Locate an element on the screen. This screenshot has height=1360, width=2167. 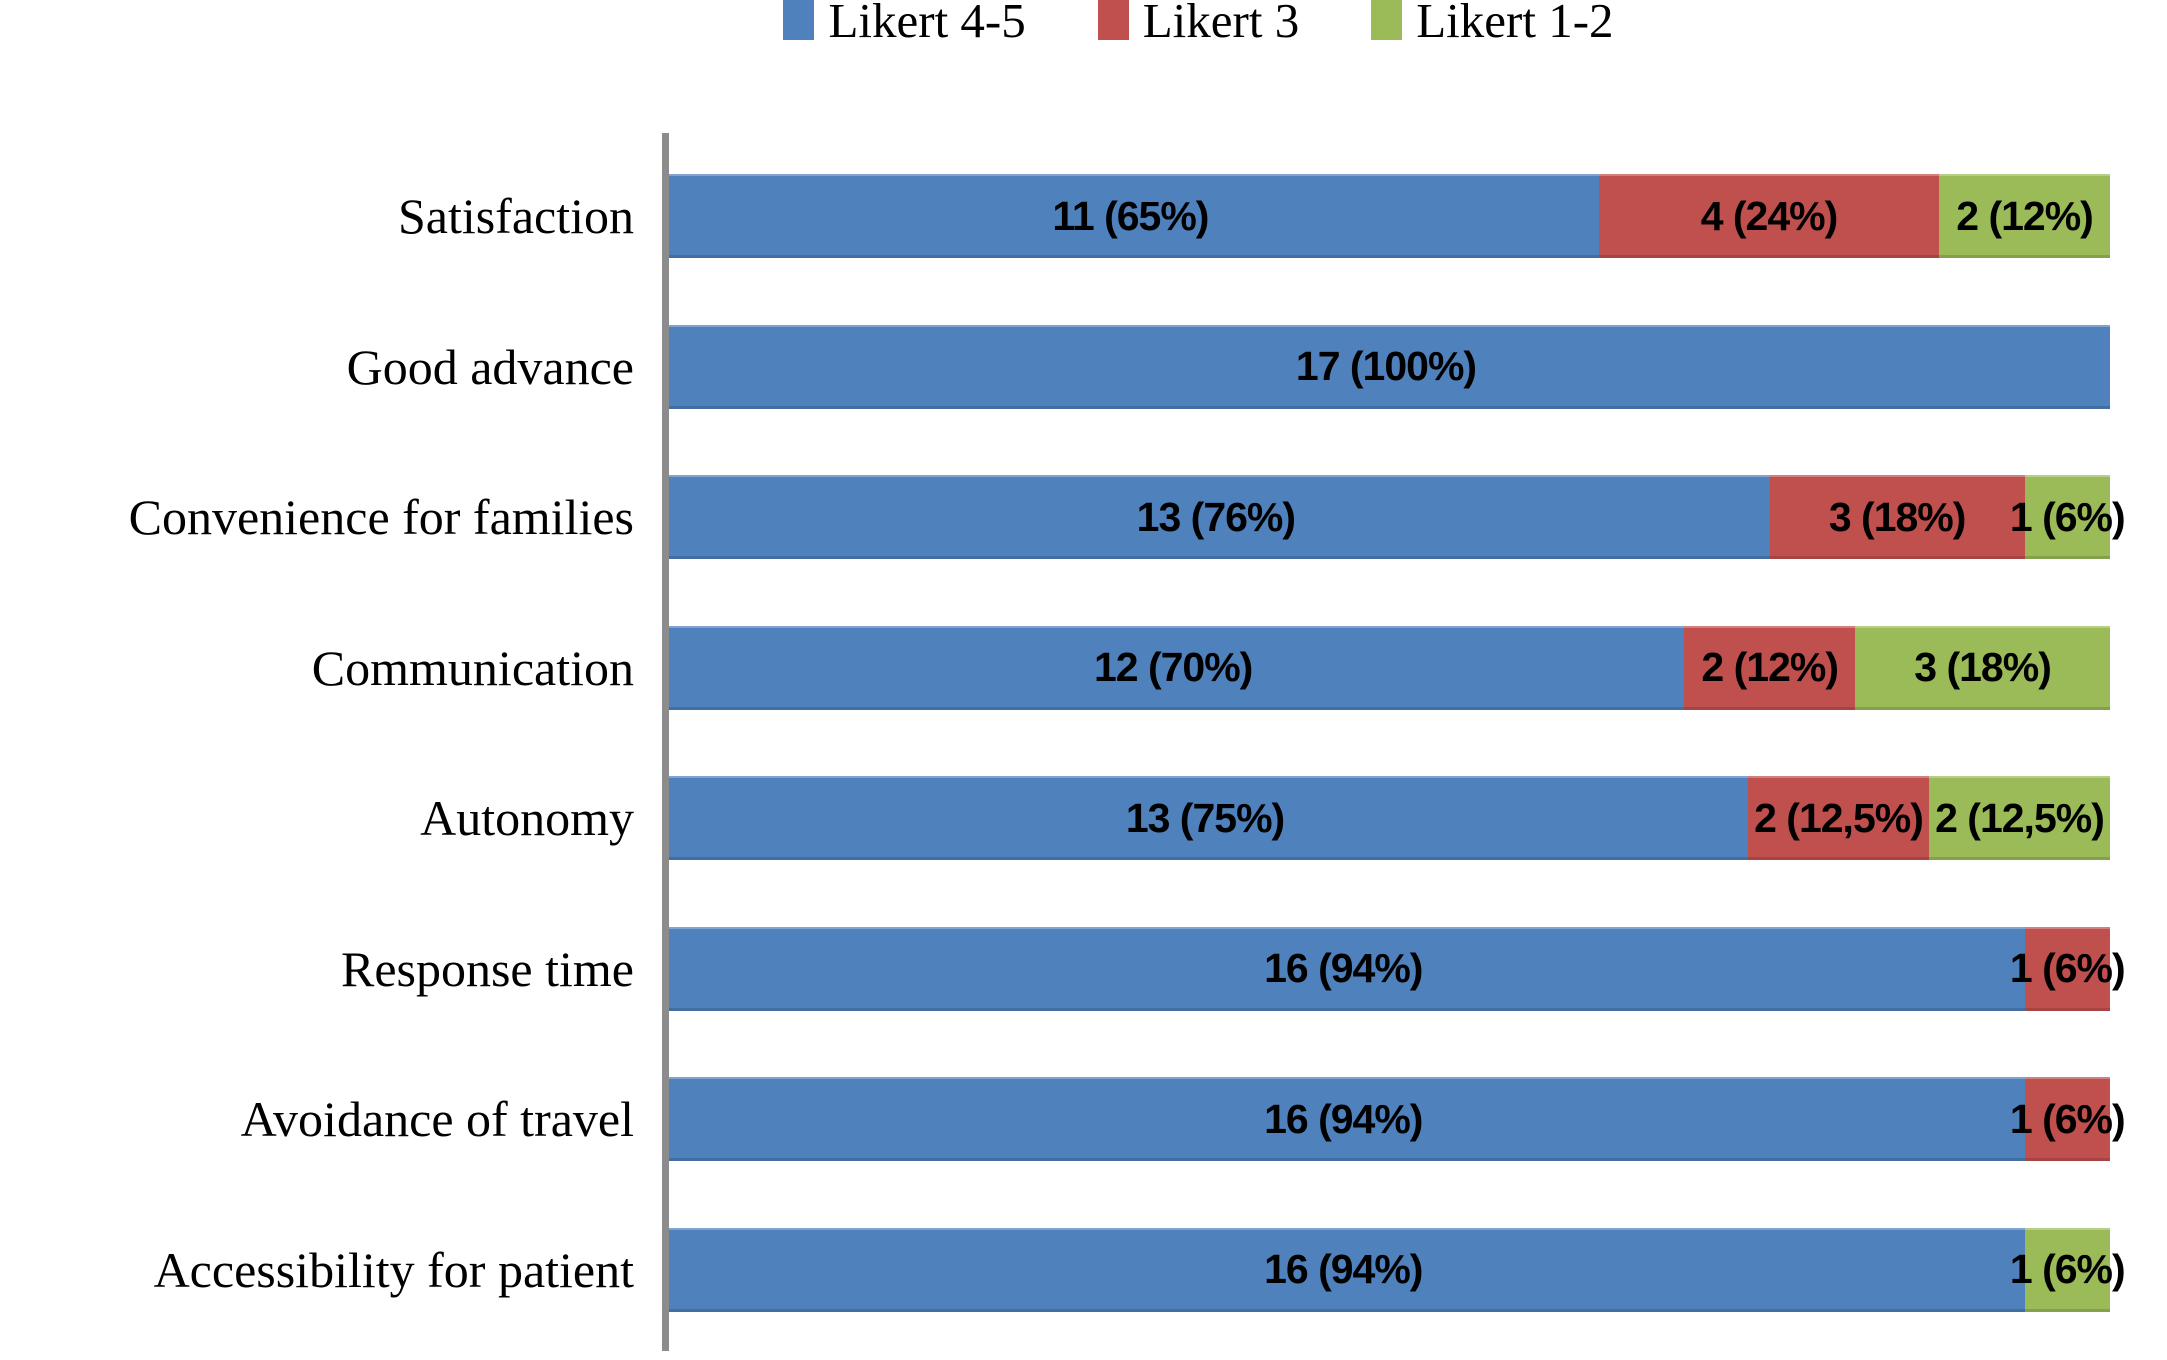
chart-row-accessibility-for-patient: Accessibility for patient 16 (94%) 1 (6%) is located at coordinates (1083, 1270).